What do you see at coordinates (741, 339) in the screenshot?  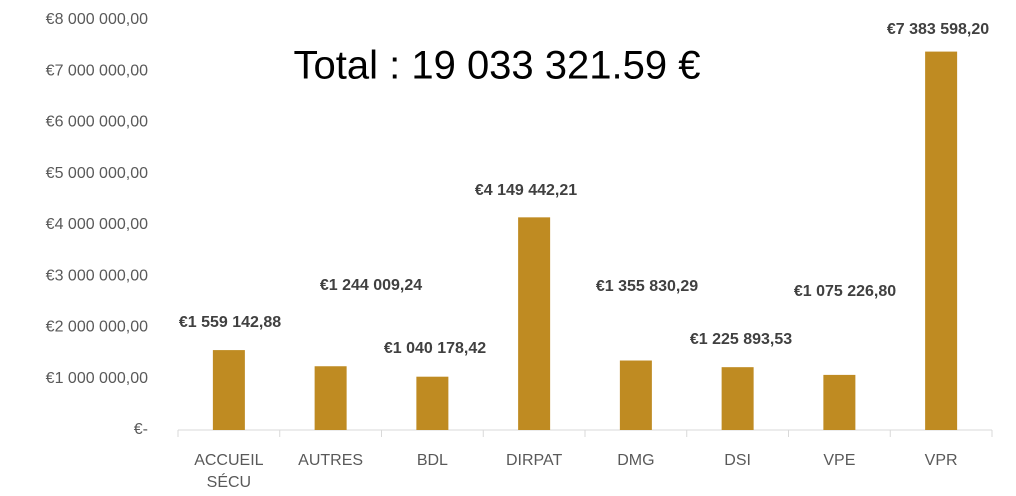 I see `data-label: €1 225 893,53` at bounding box center [741, 339].